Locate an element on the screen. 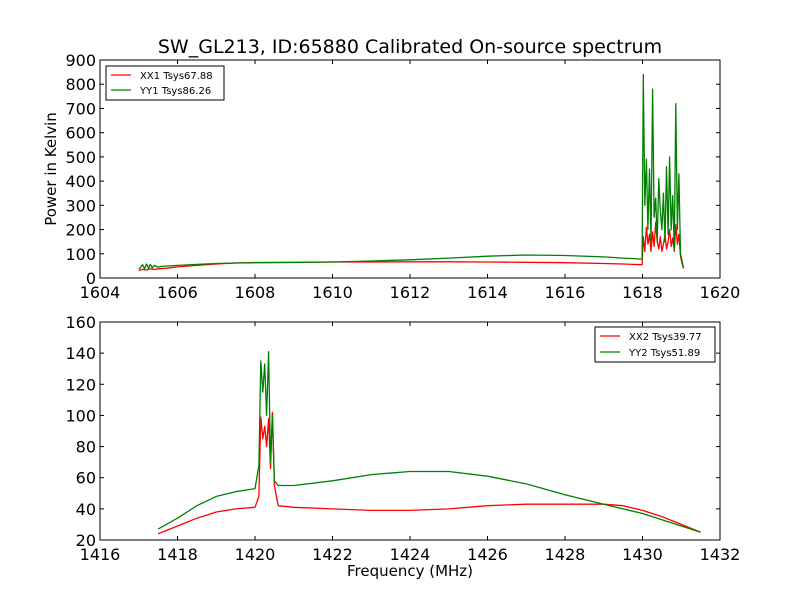 This screenshot has width=800, height=600. chart-bottom-y-tick-label: 160 is located at coordinates (80, 322).